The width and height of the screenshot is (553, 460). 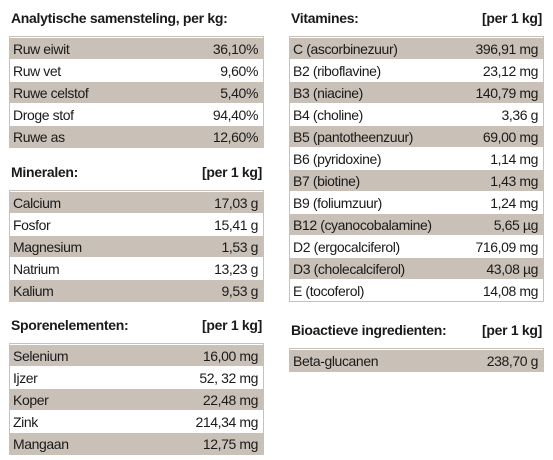 I want to click on row-label: B2 (riboflavine), so click(x=337, y=70).